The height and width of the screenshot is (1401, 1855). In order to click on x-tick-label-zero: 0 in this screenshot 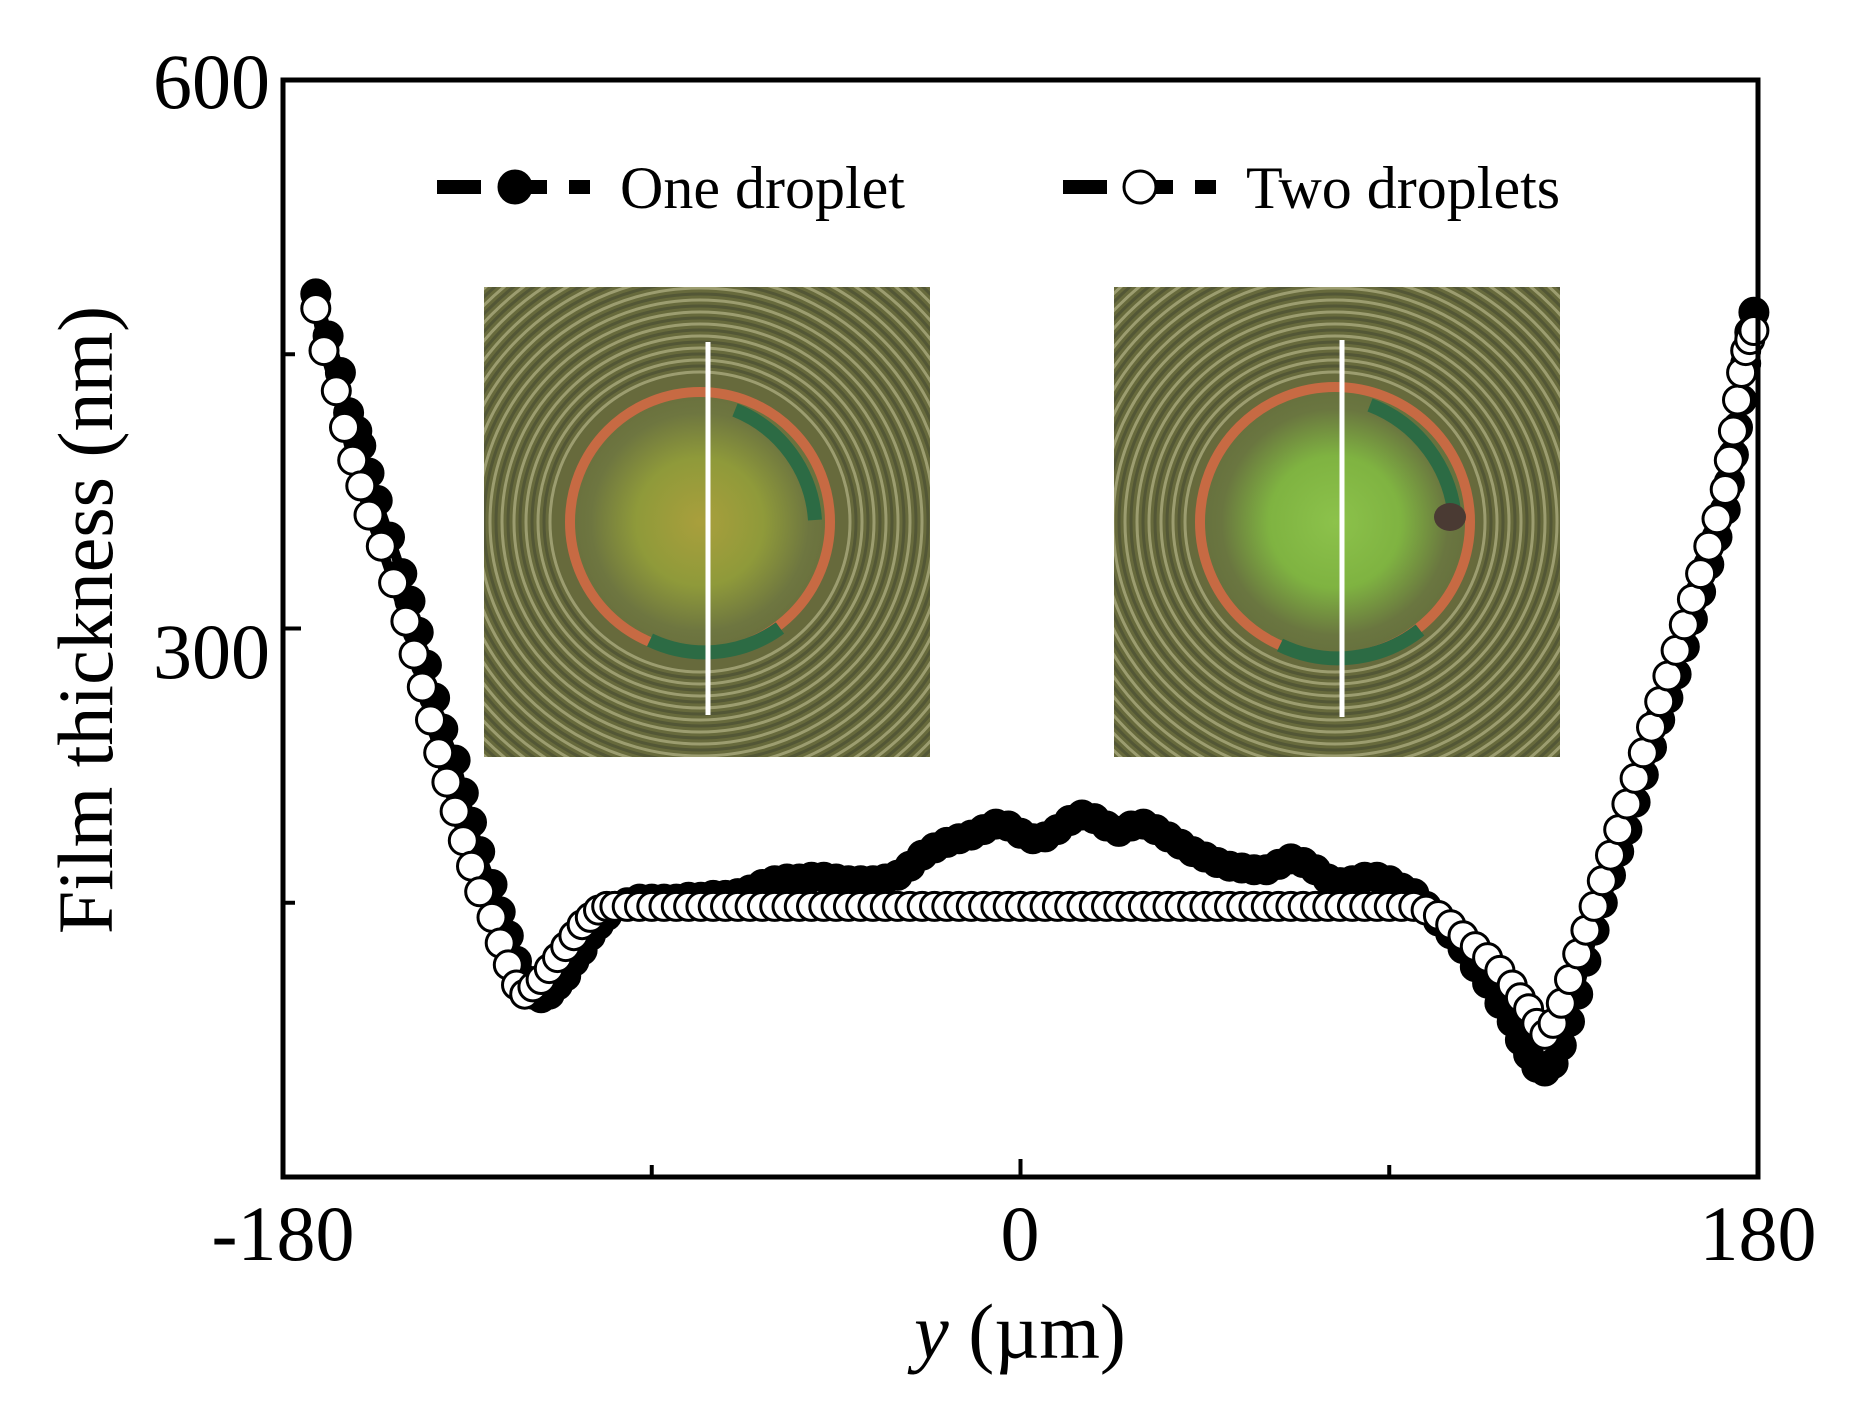, I will do `click(1020, 1233)`.